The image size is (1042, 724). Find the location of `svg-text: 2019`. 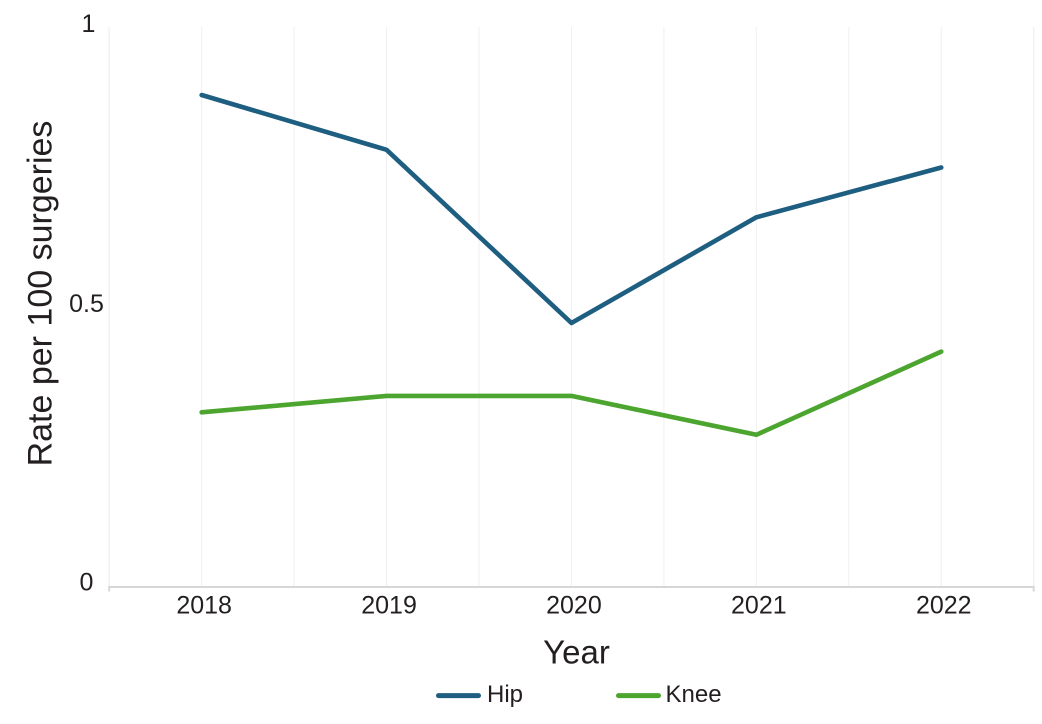

svg-text: 2019 is located at coordinates (389, 606).